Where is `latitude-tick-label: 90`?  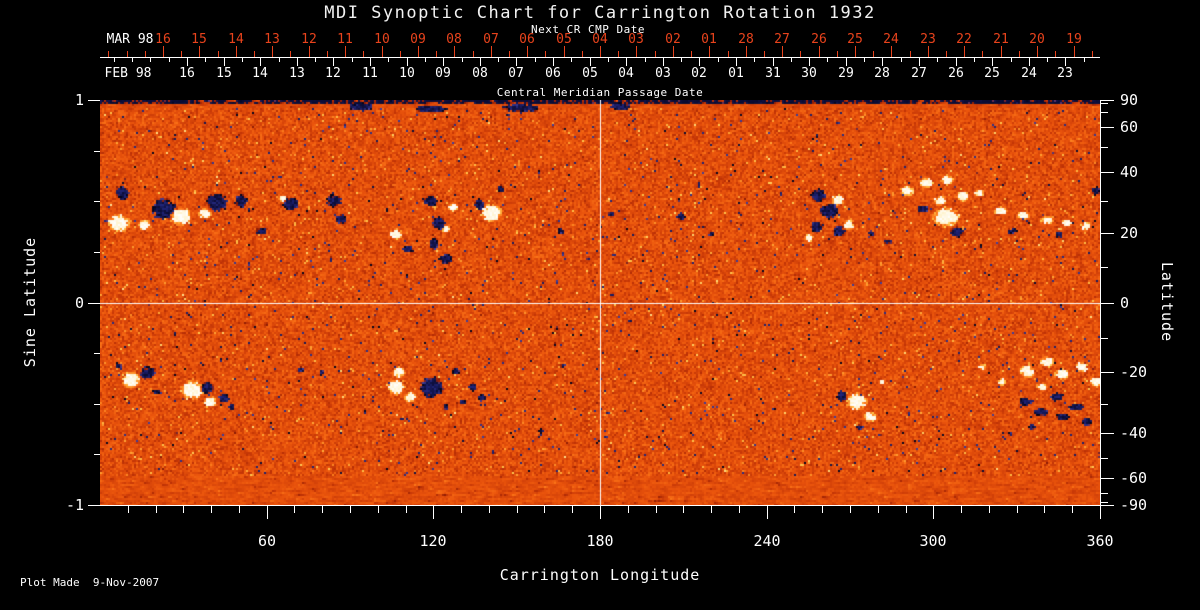
latitude-tick-label: 90 is located at coordinates (1129, 100).